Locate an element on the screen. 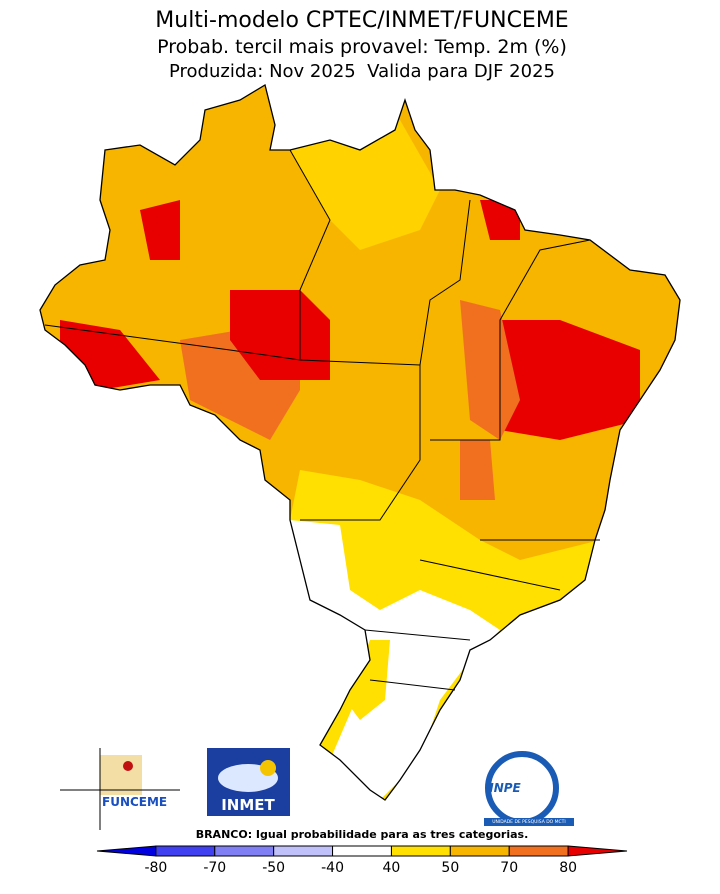 This screenshot has height=894, width=720. colorbar-tick-label: 70 is located at coordinates (509, 868).